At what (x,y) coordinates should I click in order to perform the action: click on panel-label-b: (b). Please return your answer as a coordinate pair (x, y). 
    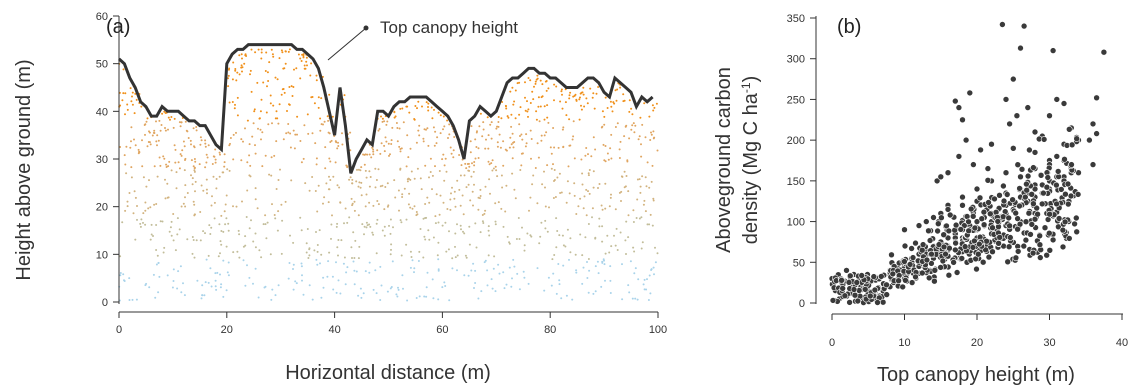
    Looking at the image, I should click on (849, 27).